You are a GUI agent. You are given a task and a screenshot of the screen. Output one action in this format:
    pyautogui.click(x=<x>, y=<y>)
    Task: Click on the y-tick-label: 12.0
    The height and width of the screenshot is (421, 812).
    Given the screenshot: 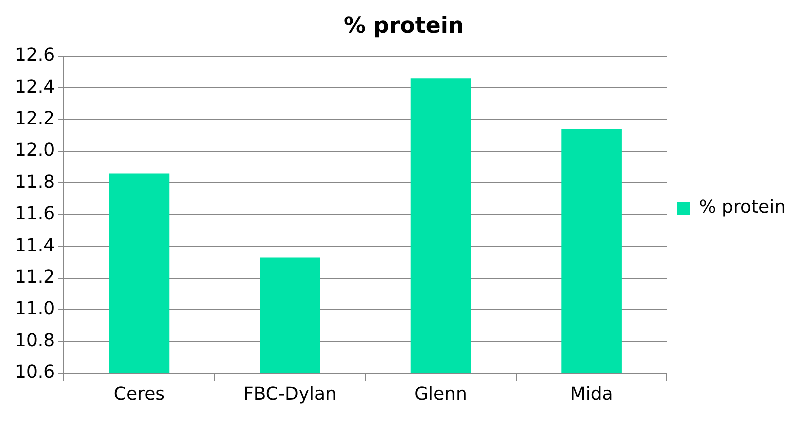 What is the action you would take?
    pyautogui.click(x=35, y=151)
    